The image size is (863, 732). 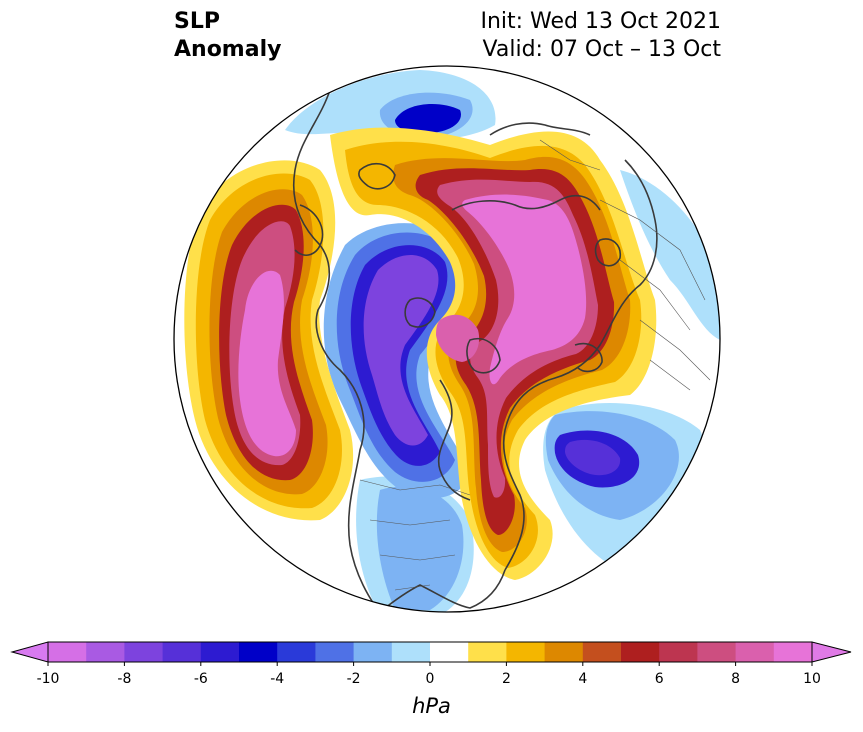 I want to click on colorbar-tick-label: 4, so click(x=582, y=679).